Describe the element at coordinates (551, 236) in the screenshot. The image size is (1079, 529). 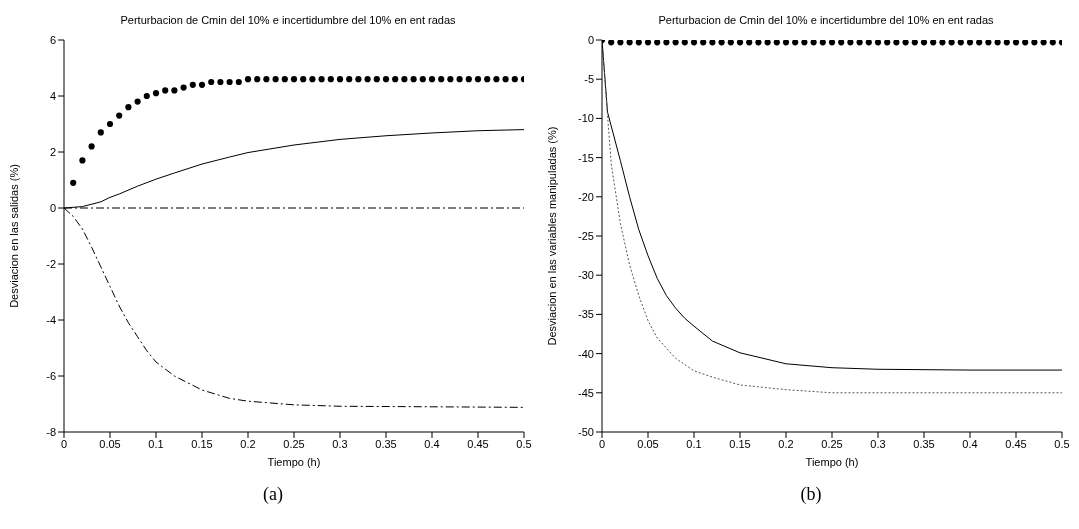
I see `y-axis-title: Desviacion en las variables manipuladas (%)` at that location.